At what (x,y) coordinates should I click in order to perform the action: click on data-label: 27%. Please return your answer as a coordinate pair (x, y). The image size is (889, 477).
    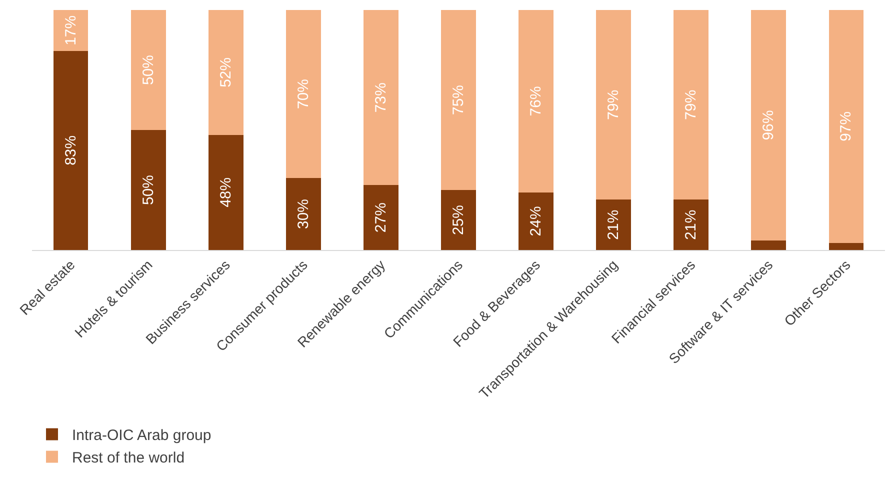
    Looking at the image, I should click on (381, 217).